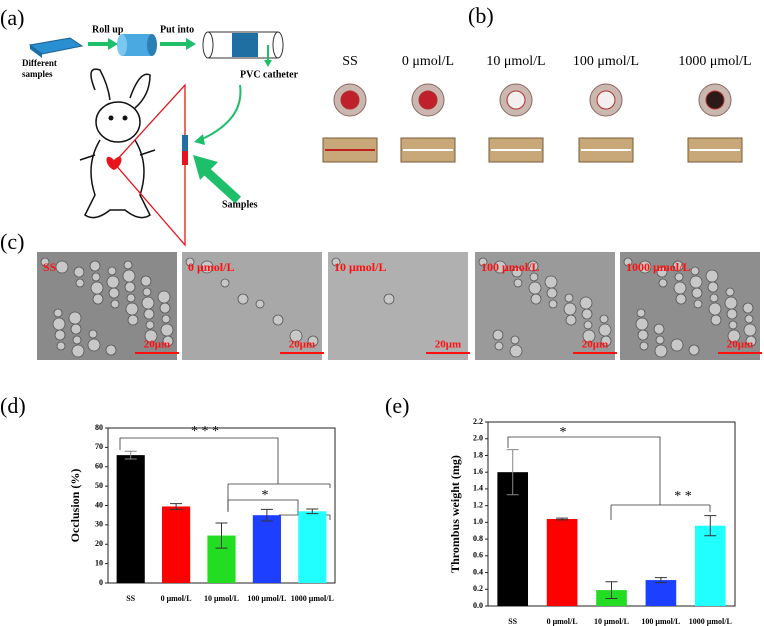 This screenshot has width=764, height=626. What do you see at coordinates (75, 506) in the screenshot?
I see `y-axis-label: Occlusion (%)` at bounding box center [75, 506].